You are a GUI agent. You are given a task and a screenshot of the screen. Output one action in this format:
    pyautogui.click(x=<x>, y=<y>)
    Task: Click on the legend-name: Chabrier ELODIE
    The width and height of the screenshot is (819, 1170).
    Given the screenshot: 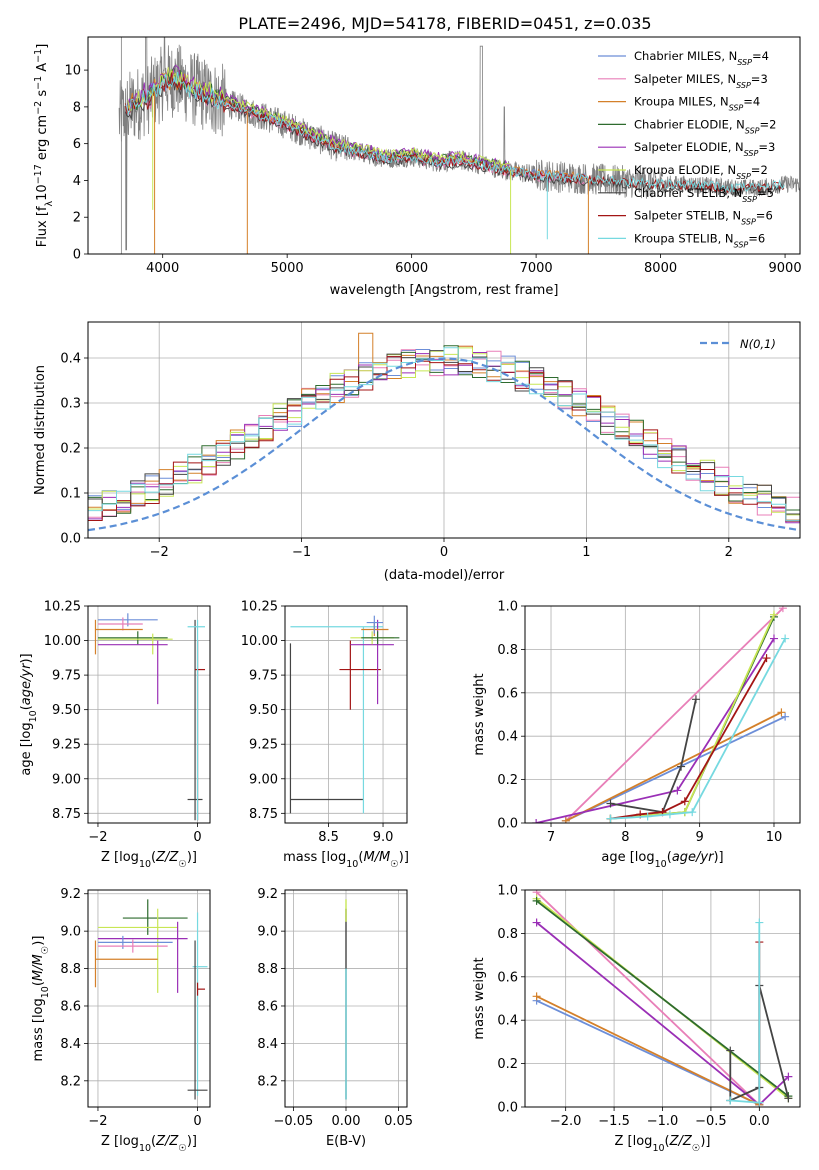 What is the action you would take?
    pyautogui.click(x=681, y=124)
    